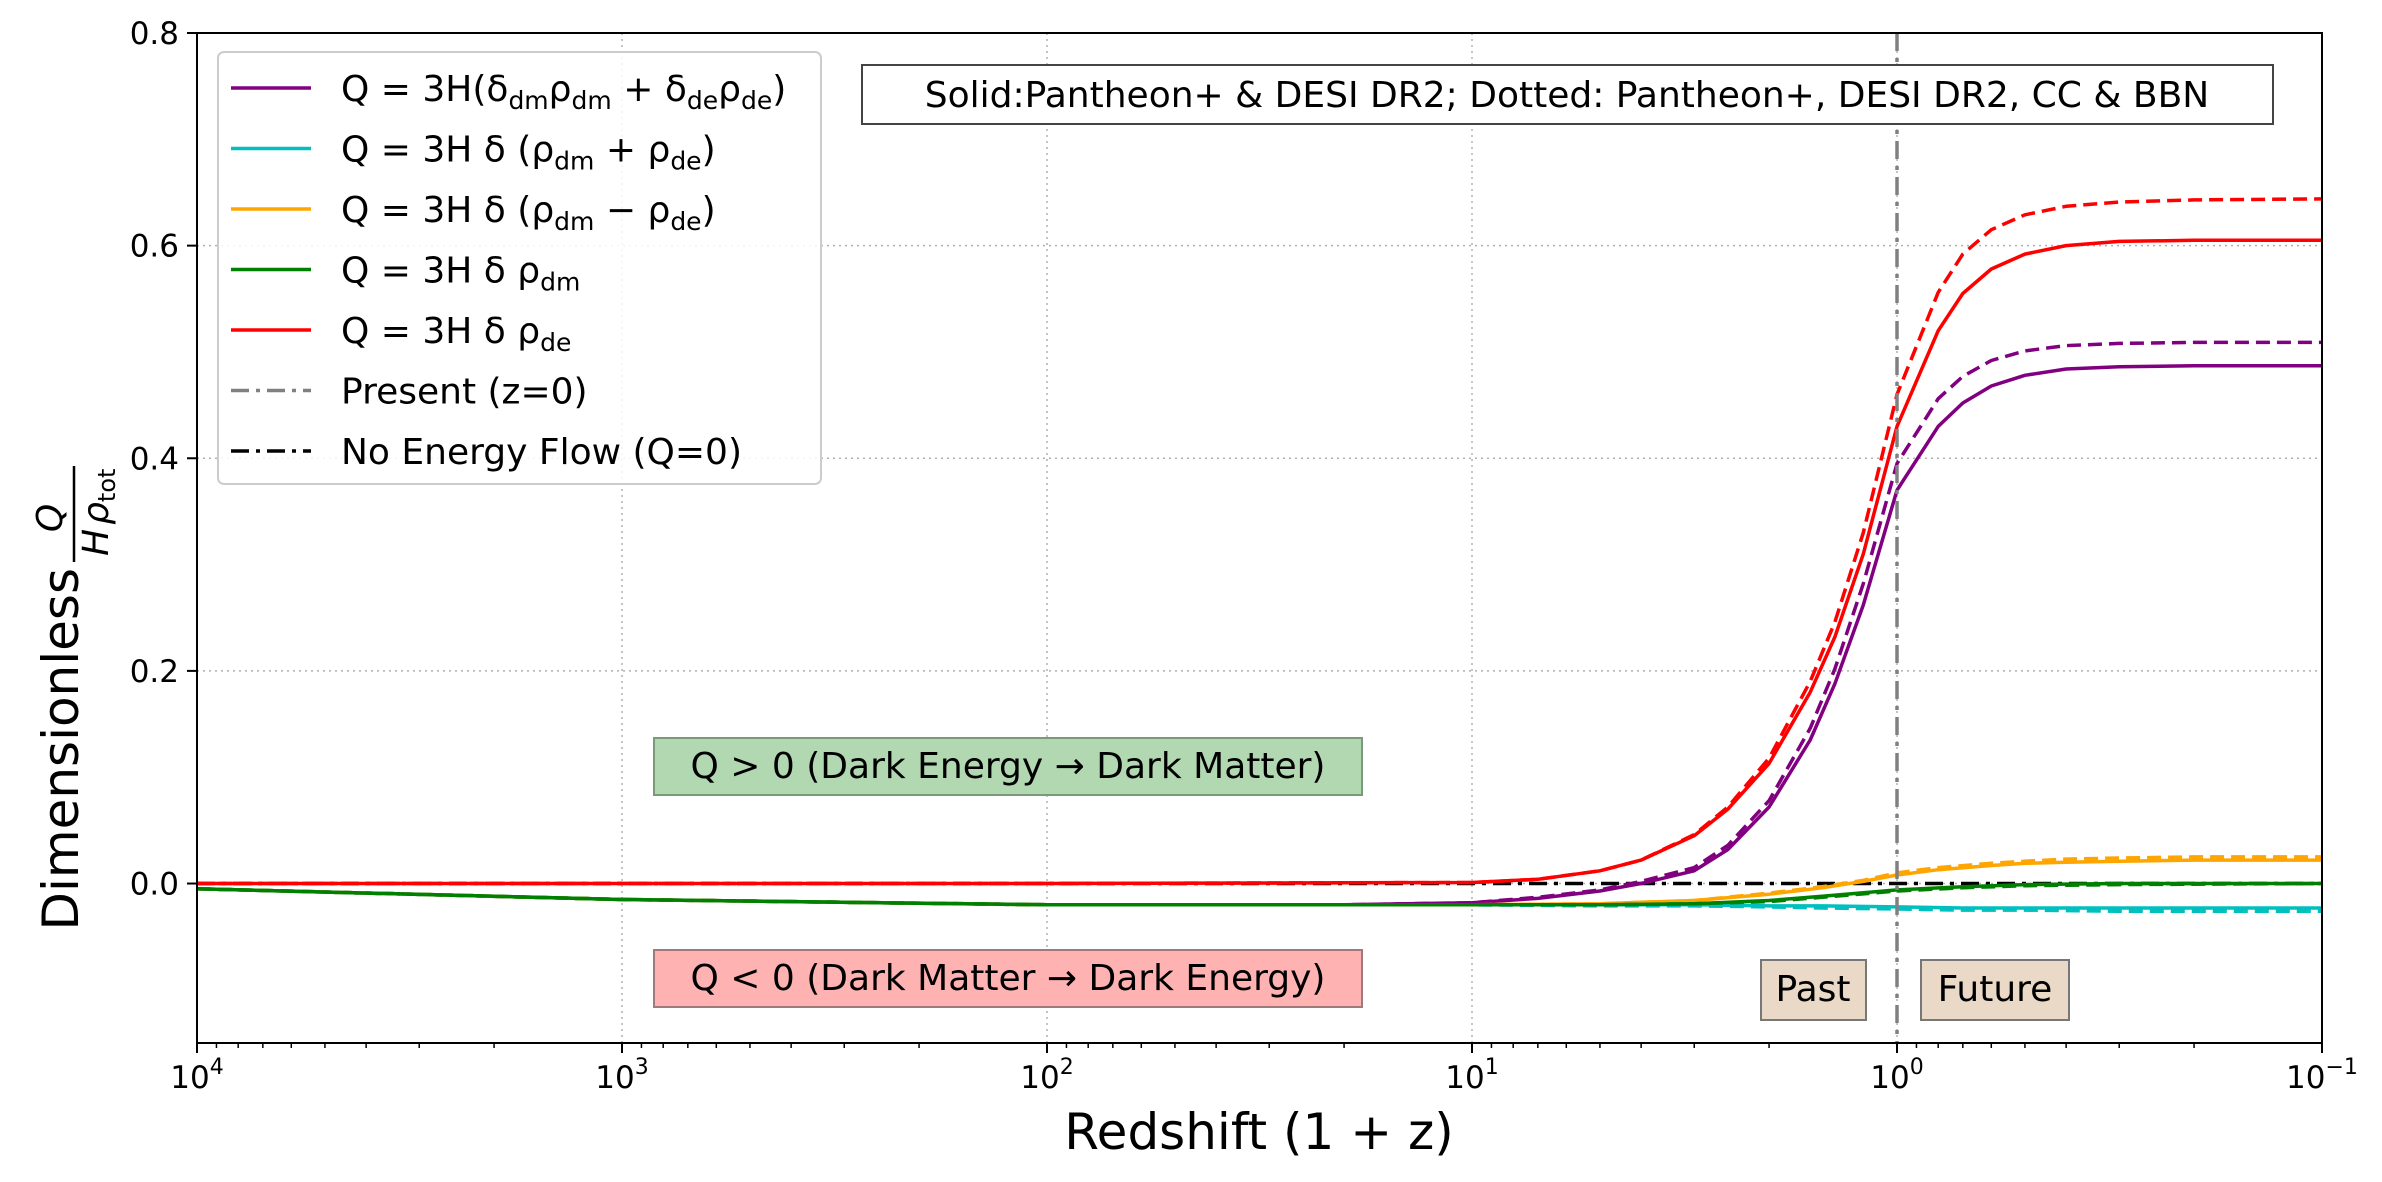 This screenshot has height=1182, width=2382. Describe the element at coordinates (50, 518) in the screenshot. I see `y-axis-fraction-numerator: Q` at that location.